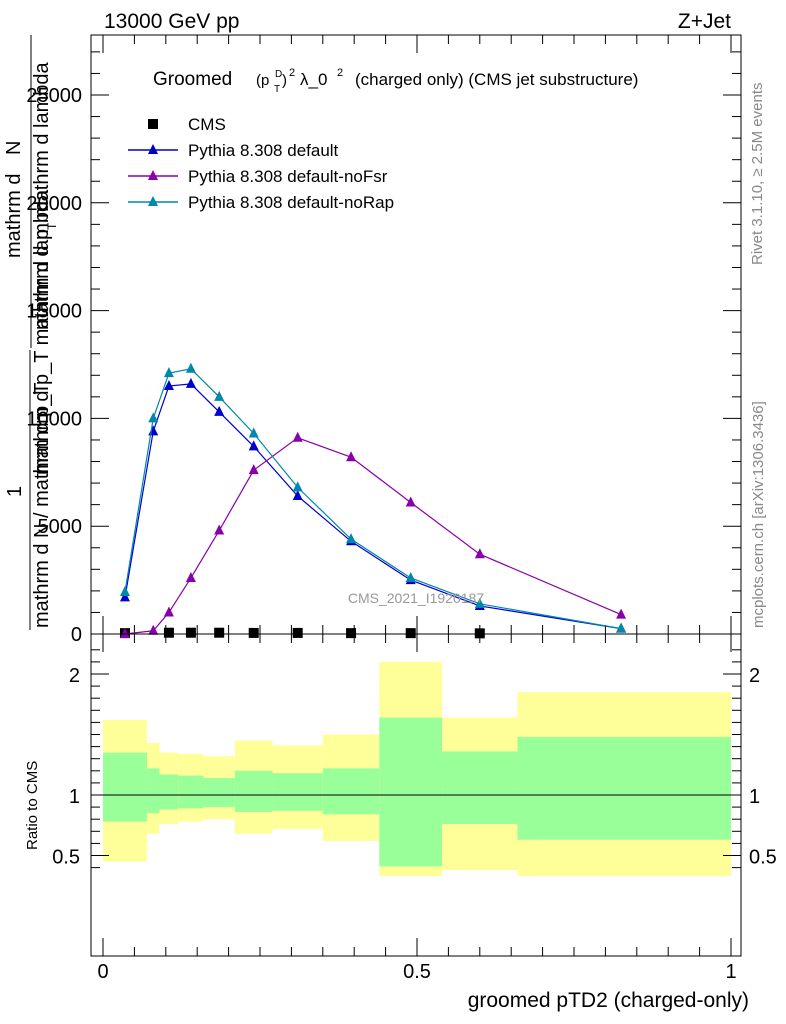 The width and height of the screenshot is (786, 1024). What do you see at coordinates (263, 150) in the screenshot?
I see `legend-label: Pythia 8.308 default` at bounding box center [263, 150].